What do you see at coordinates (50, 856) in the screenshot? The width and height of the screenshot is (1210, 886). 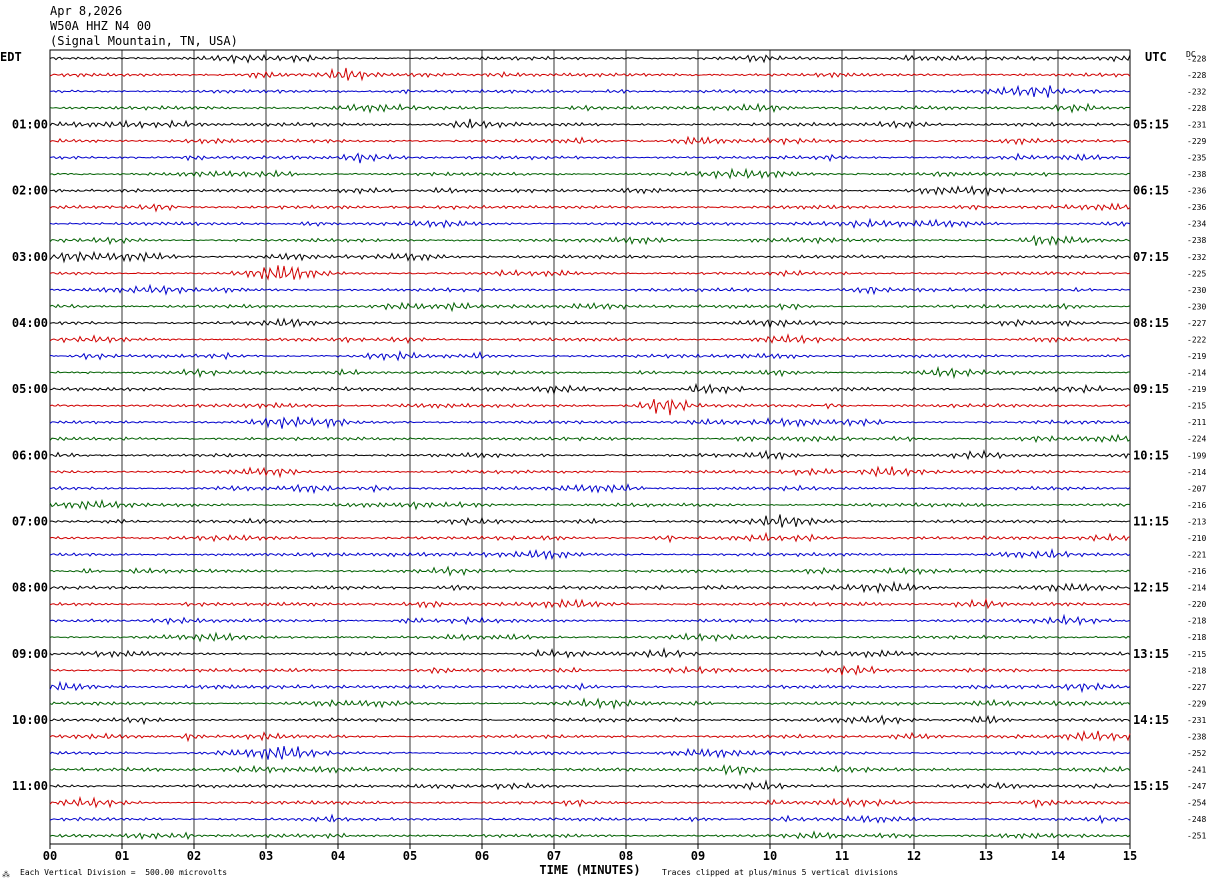 I see `x-tick-label: 00` at bounding box center [50, 856].